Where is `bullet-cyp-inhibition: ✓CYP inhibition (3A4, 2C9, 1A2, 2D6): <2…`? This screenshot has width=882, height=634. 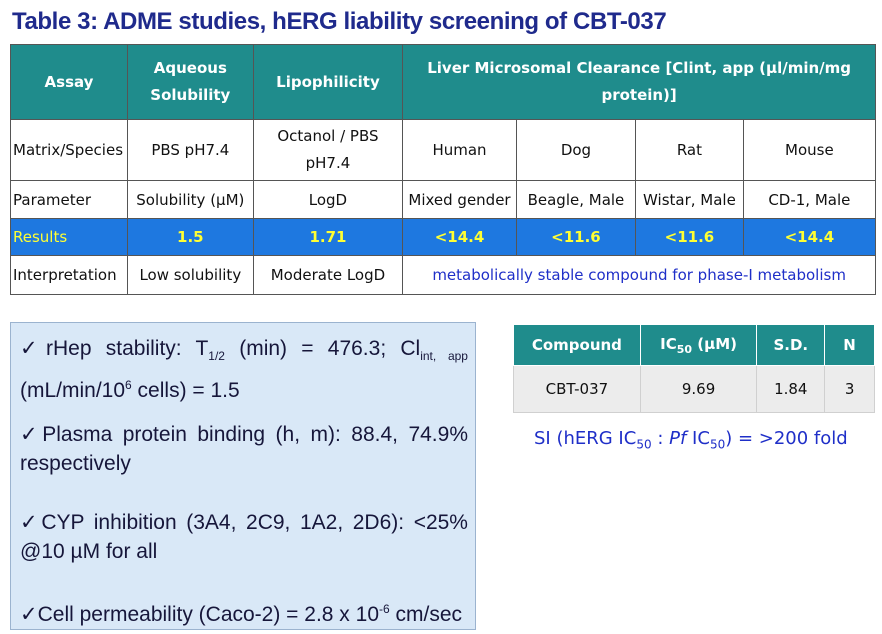
bullet-cyp-inhibition: ✓CYP inhibition (3A4, 2C9, 1A2, 2D6): <2… is located at coordinates (244, 537).